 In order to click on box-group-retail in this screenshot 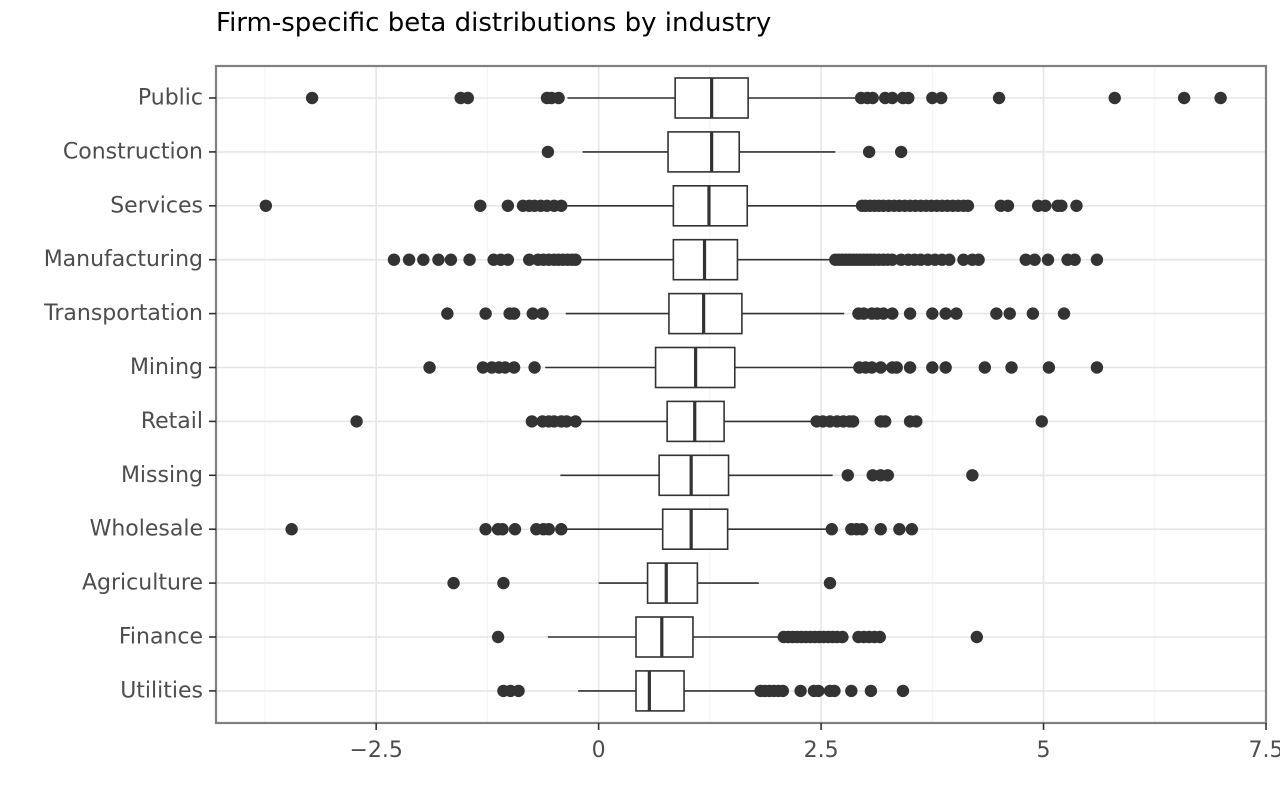, I will do `click(699, 421)`.